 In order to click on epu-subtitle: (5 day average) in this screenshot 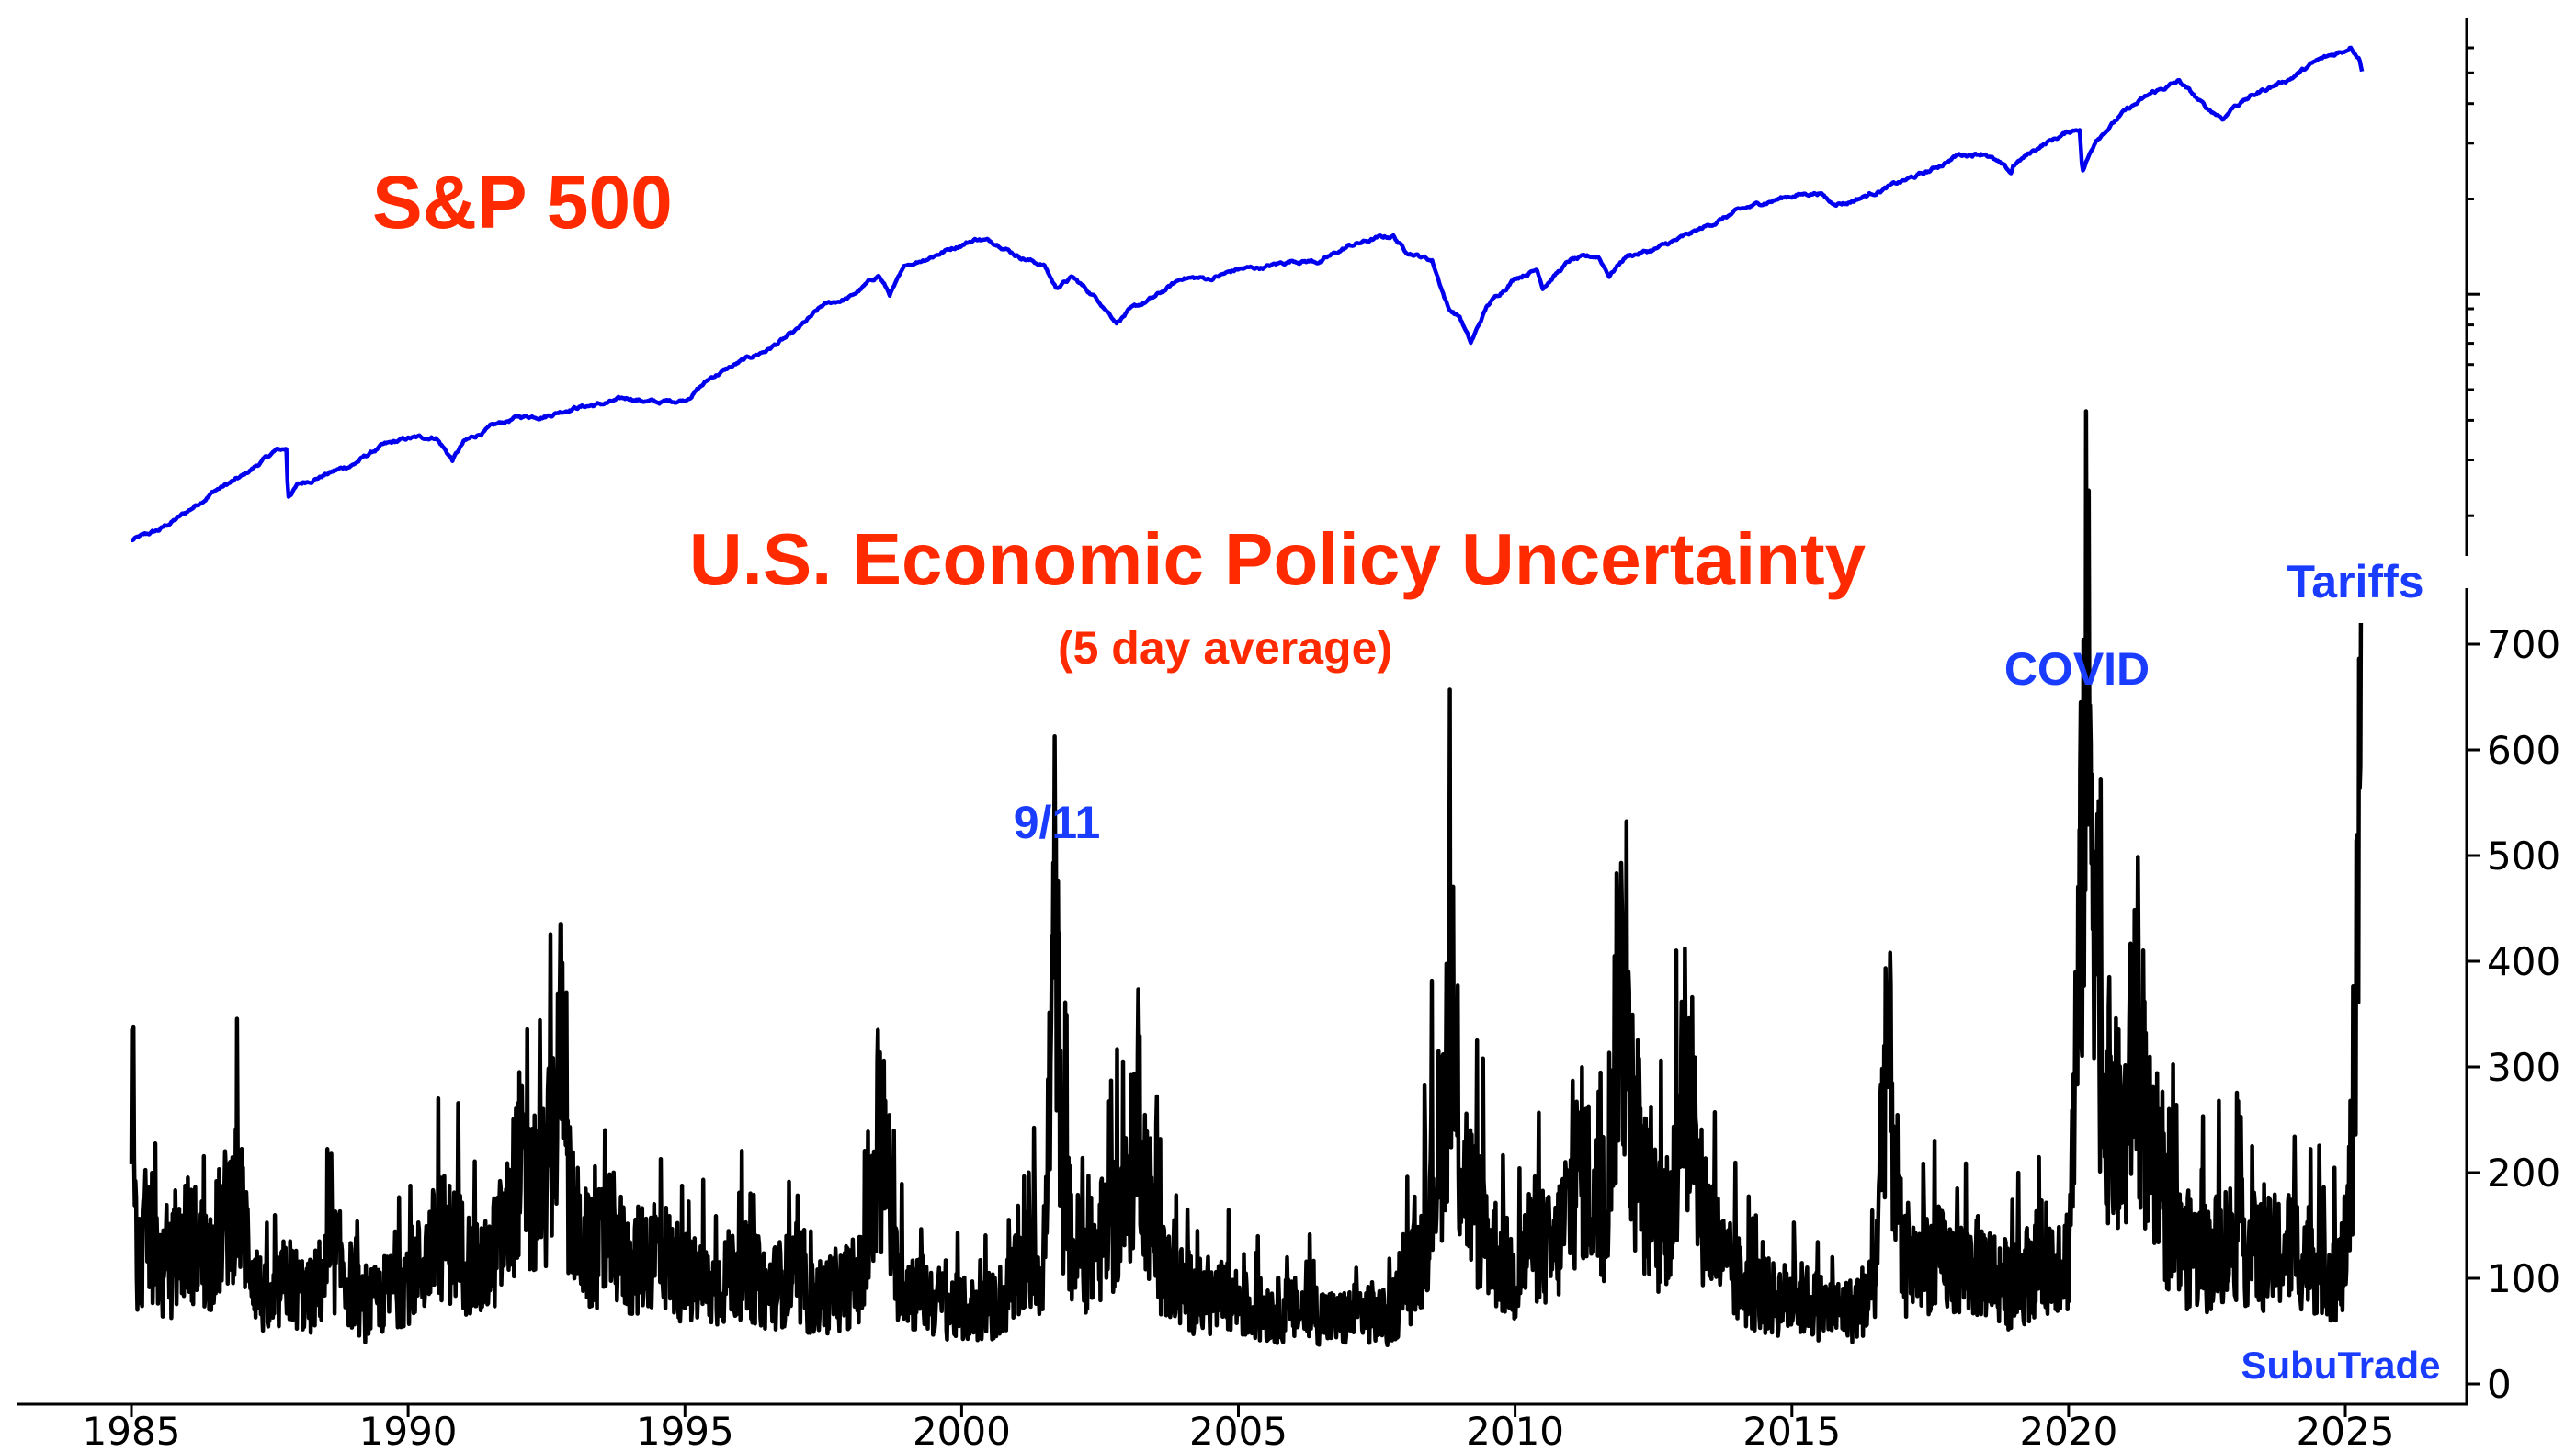, I will do `click(1225, 648)`.